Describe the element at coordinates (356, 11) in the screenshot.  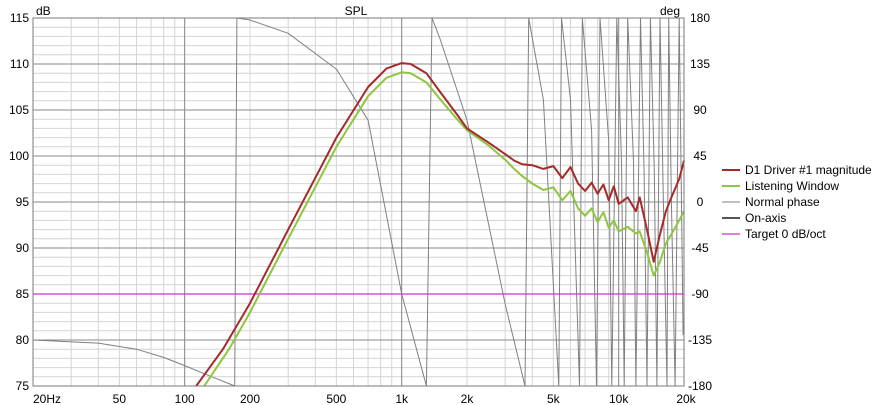
I see `chart-title: SPL` at that location.